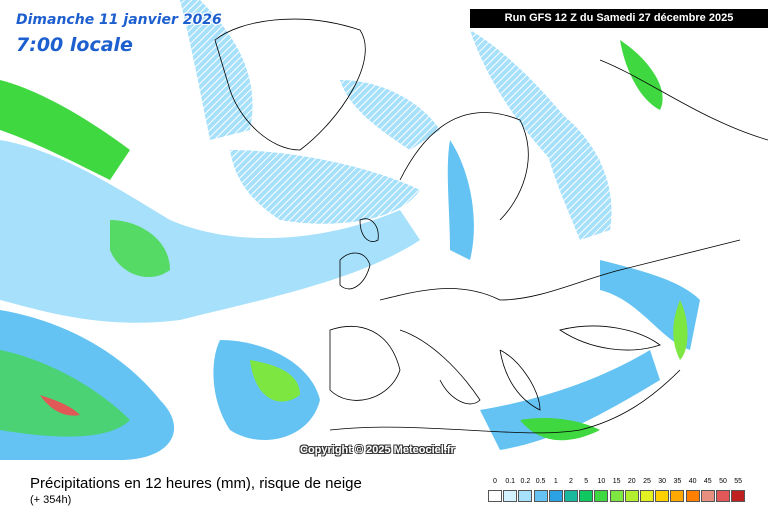 This screenshot has width=768, height=512. Describe the element at coordinates (662, 481) in the screenshot. I see `legend-label: 30` at that location.